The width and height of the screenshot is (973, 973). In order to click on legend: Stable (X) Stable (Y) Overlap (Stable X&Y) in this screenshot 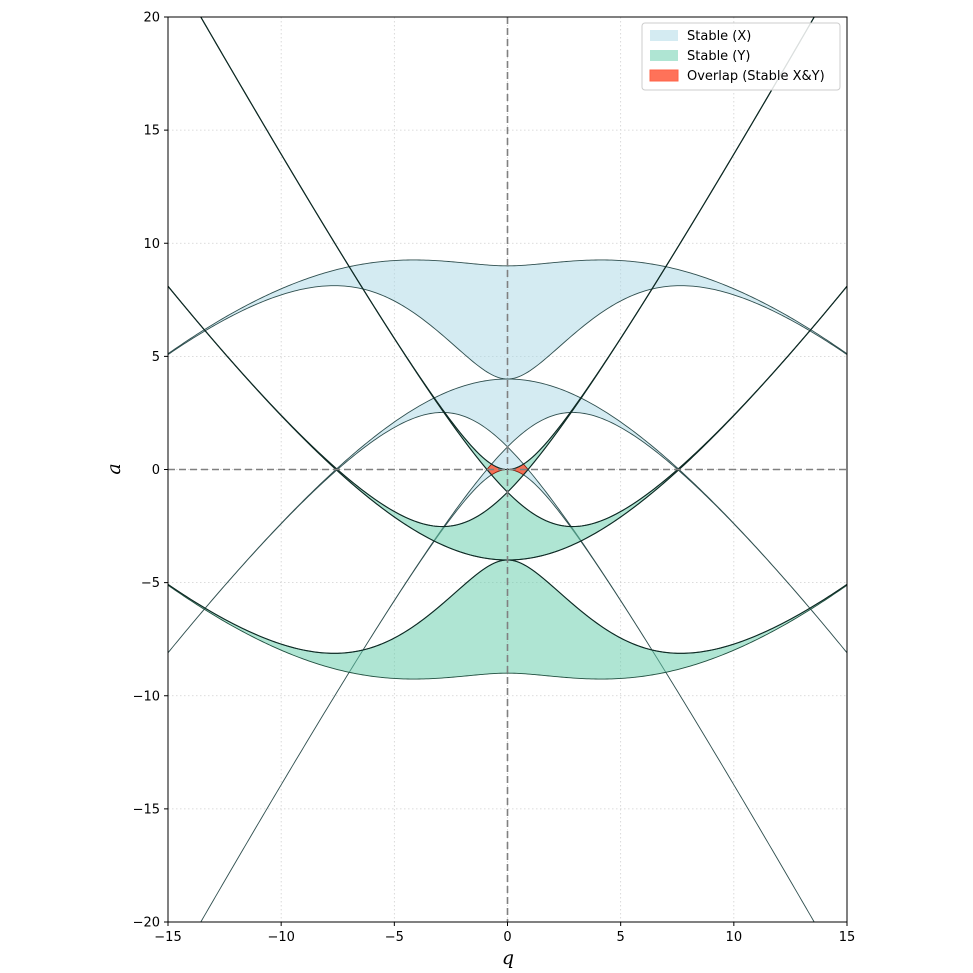, I will do `click(741, 56)`.